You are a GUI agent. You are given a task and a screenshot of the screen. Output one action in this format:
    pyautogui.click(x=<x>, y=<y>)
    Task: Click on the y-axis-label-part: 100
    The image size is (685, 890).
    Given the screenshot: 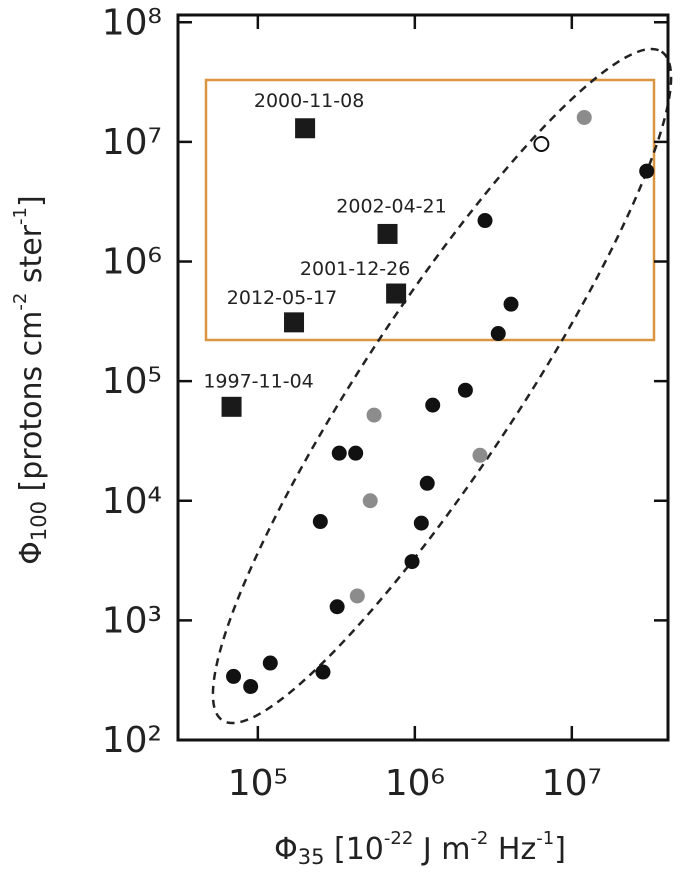 What is the action you would take?
    pyautogui.click(x=39, y=521)
    